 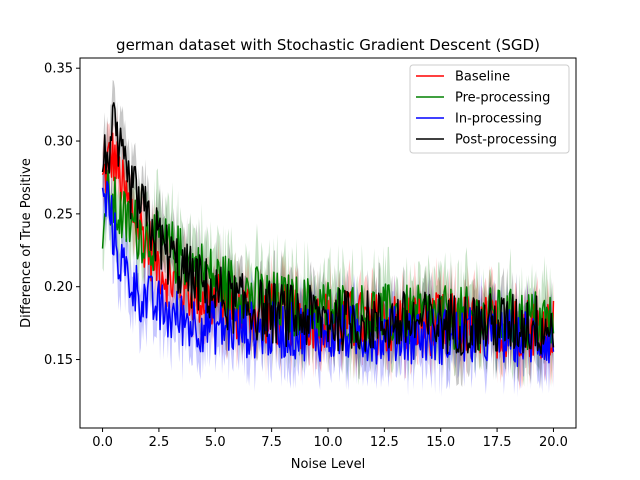 What do you see at coordinates (26, 243) in the screenshot?
I see `y-axis-label: Difference of True Positive` at bounding box center [26, 243].